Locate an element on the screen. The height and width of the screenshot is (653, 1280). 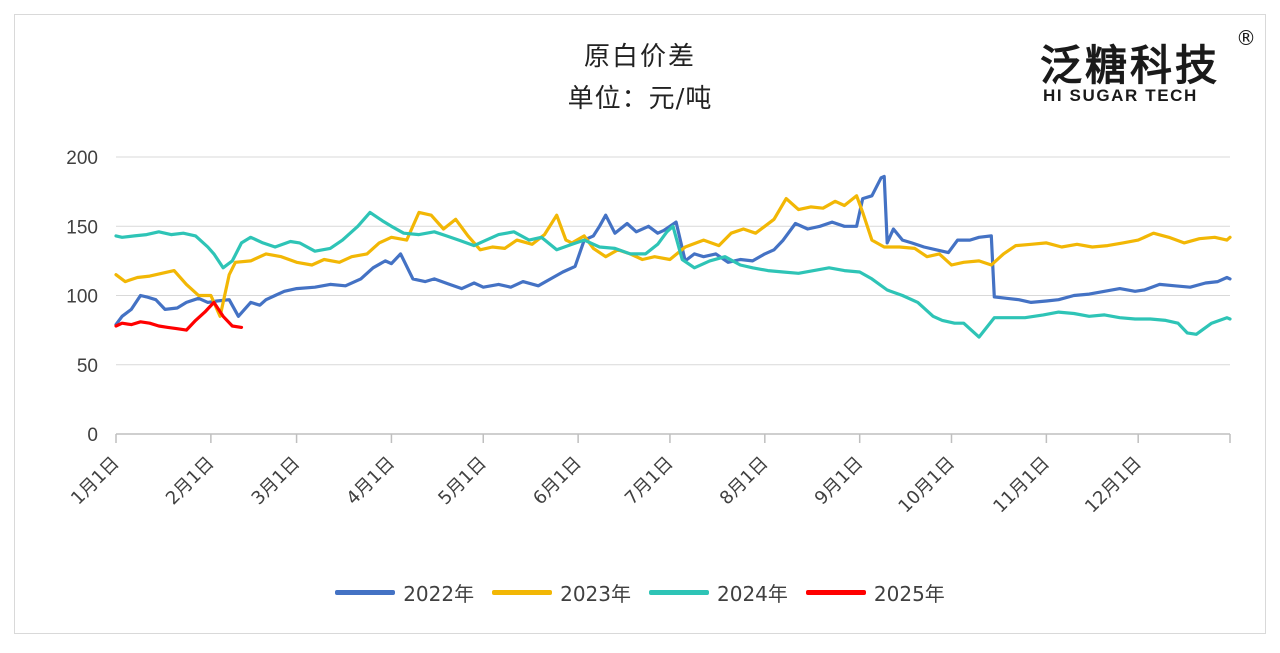
series-line-2025年 is located at coordinates (179, 316).